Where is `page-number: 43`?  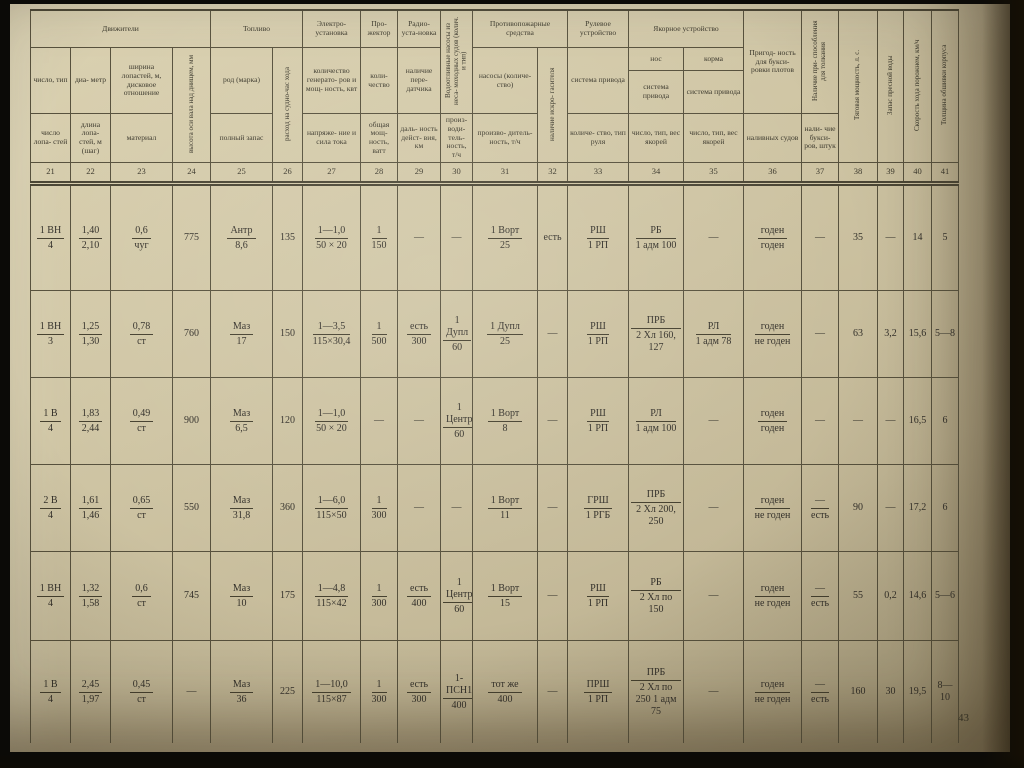
page-number: 43 is located at coordinates (963, 718).